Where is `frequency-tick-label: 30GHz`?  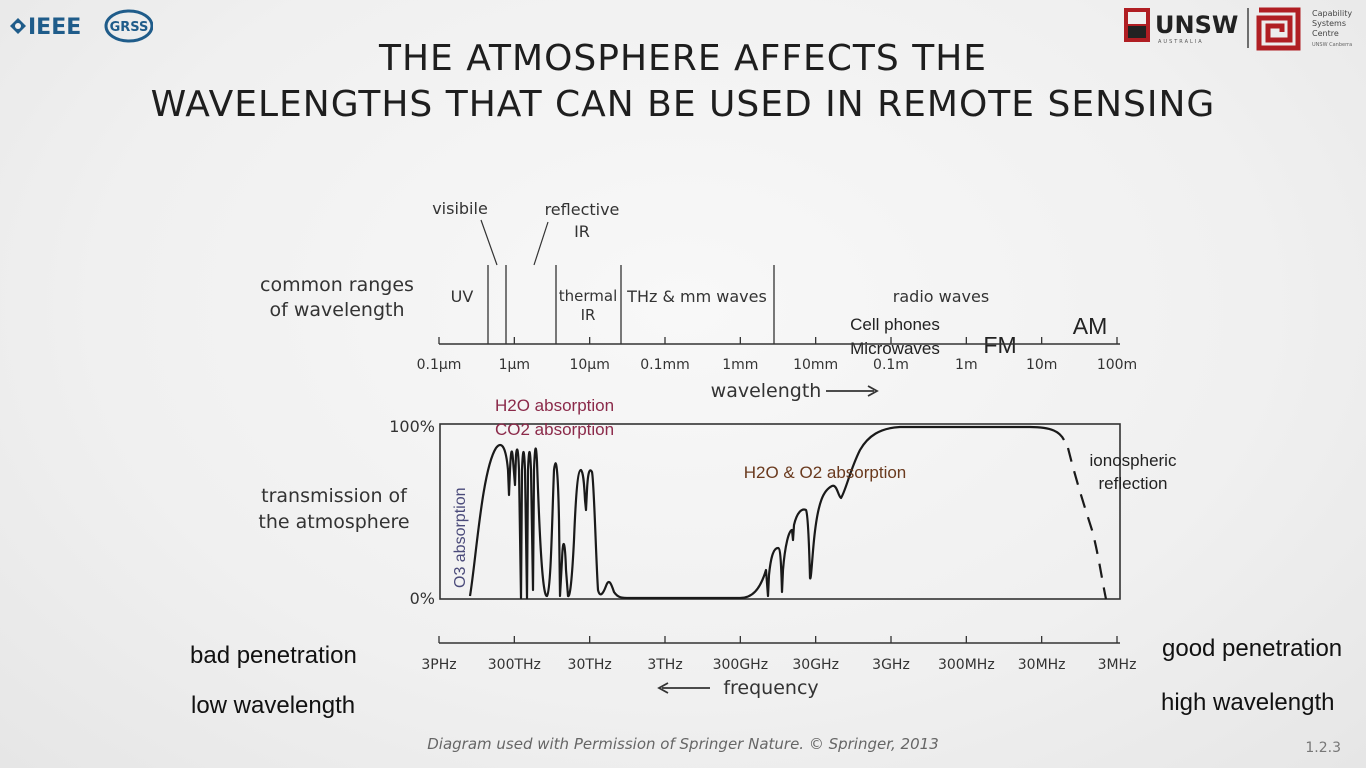
frequency-tick-label: 30GHz is located at coordinates (815, 665).